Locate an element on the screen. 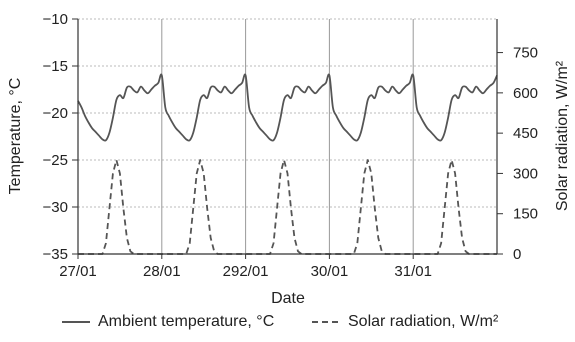  right-tick-label: 750 is located at coordinates (525, 53).